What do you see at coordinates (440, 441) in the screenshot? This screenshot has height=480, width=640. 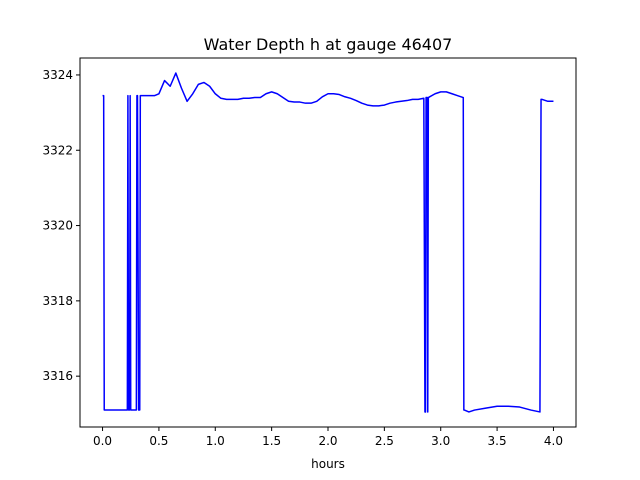 I see `x-tick-label: 3.0` at bounding box center [440, 441].